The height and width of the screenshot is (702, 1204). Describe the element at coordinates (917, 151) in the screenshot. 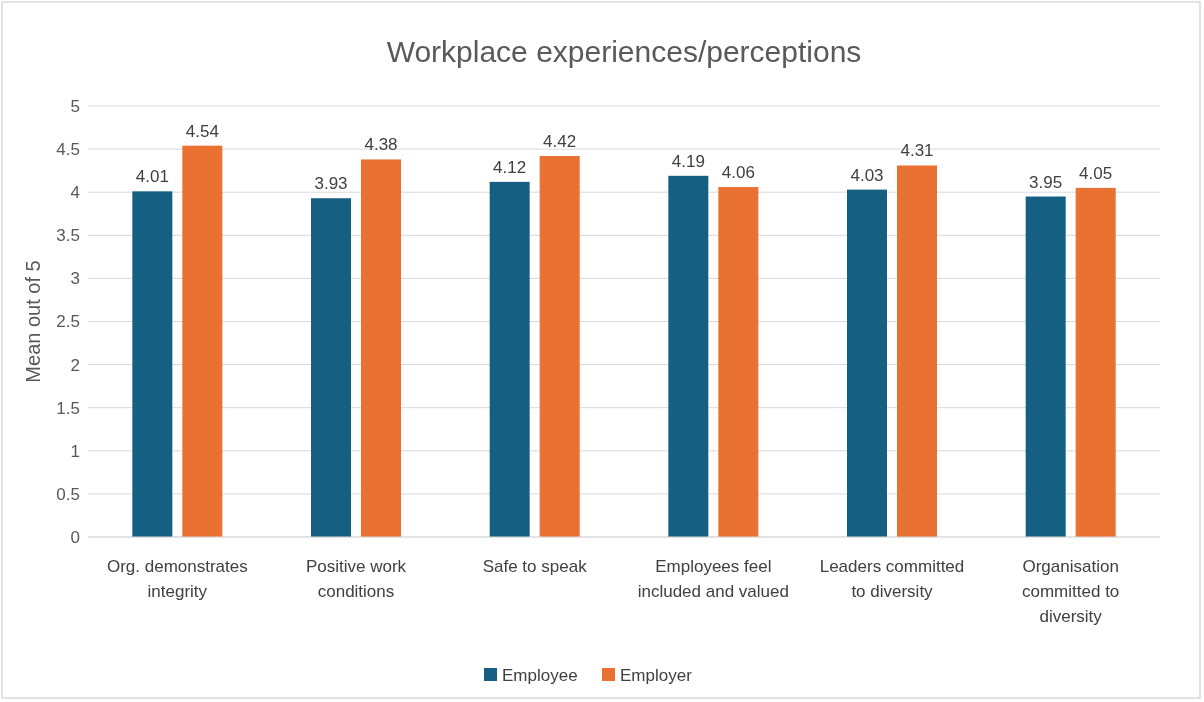

I see `data-label: 4.31` at that location.